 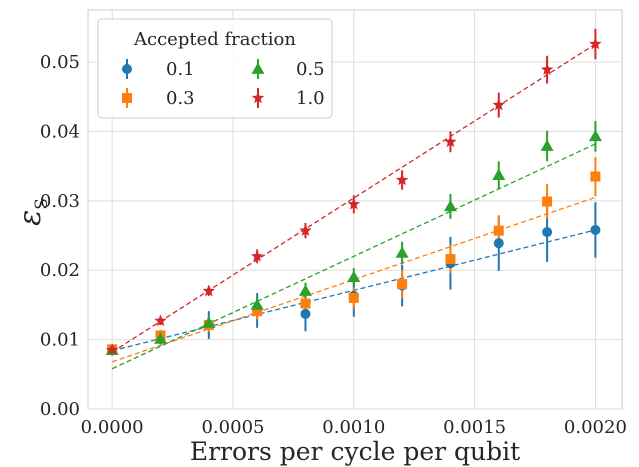 What do you see at coordinates (258, 97) in the screenshot?
I see `legend-1-0-marker` at bounding box center [258, 97].